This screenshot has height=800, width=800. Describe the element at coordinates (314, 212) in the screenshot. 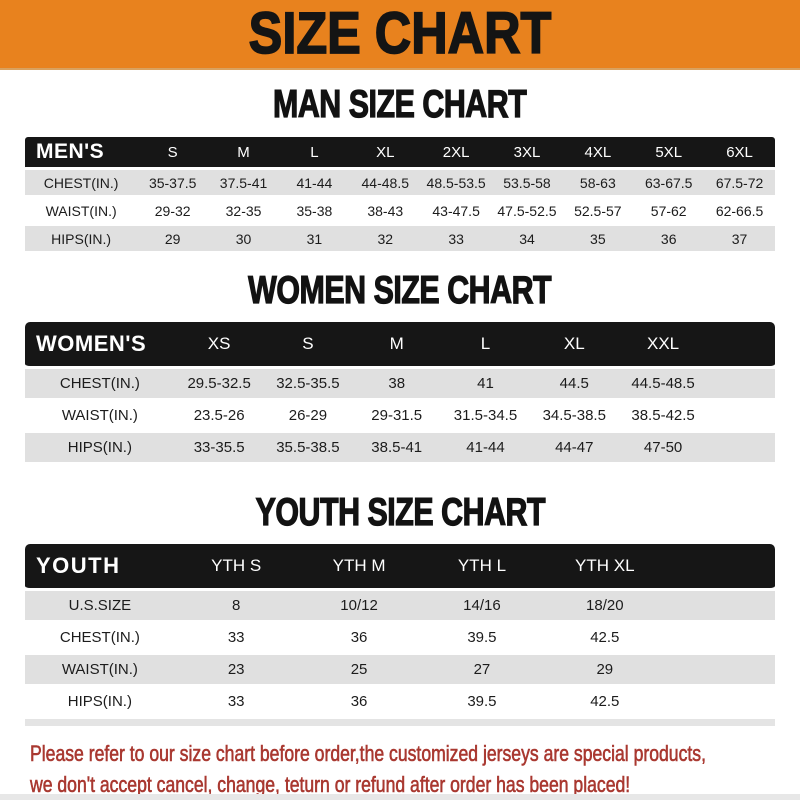

I see `size-value: 35-38` at that location.